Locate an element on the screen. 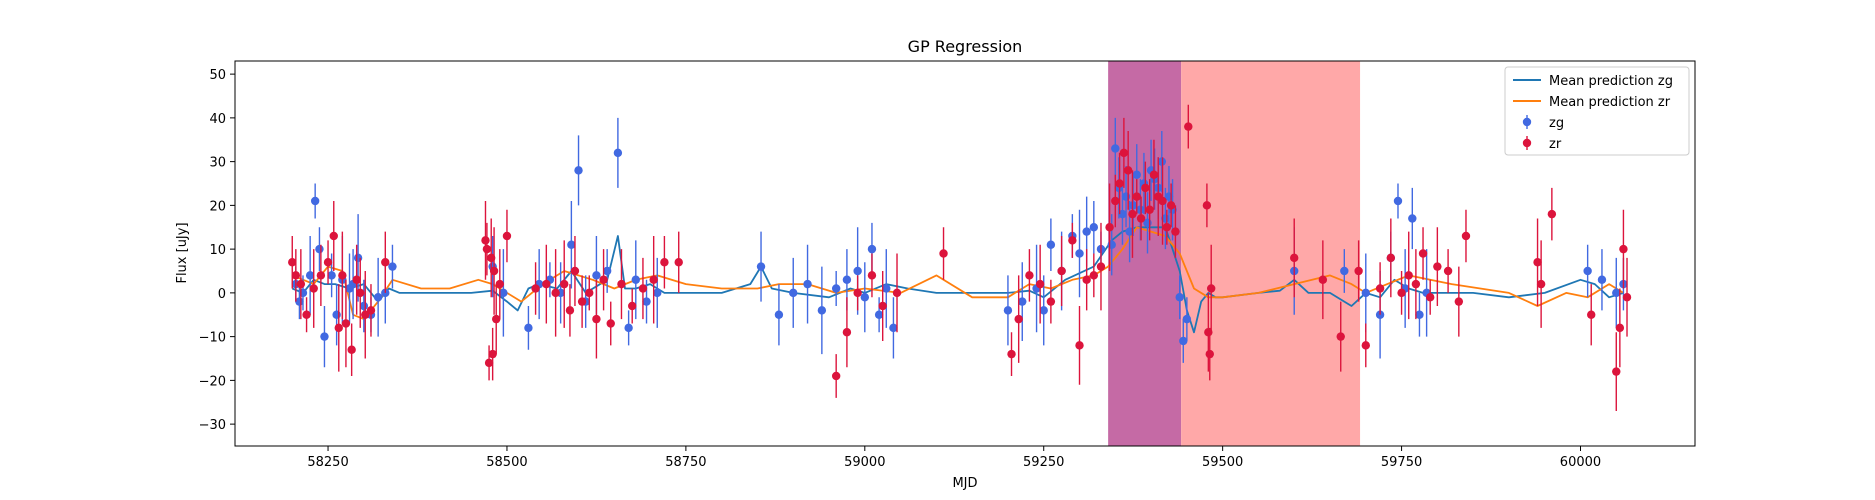 This screenshot has height=500, width=1875. x-tick-label: 60000 is located at coordinates (1580, 462).